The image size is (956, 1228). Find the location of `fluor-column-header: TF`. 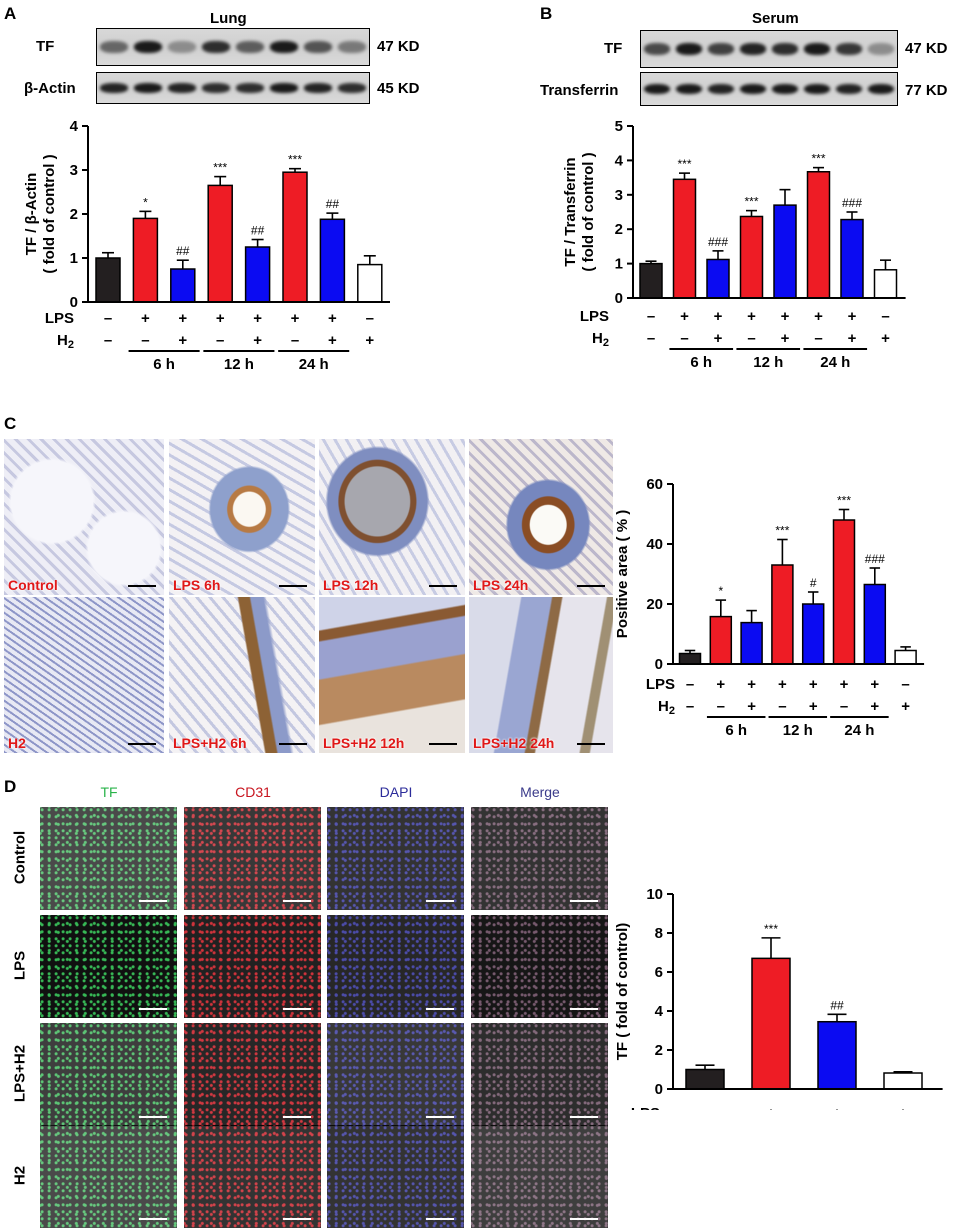

fluor-column-header: TF is located at coordinates (109, 792).